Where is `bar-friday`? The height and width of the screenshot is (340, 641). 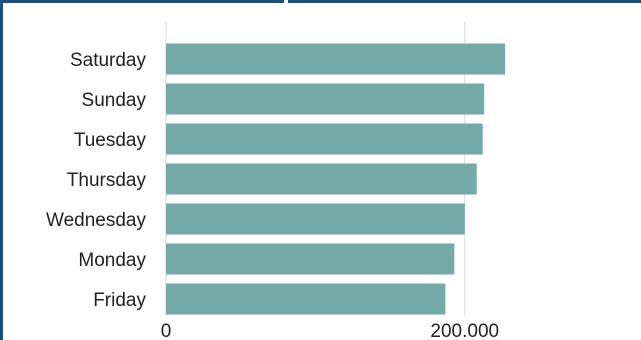
bar-friday is located at coordinates (306, 299).